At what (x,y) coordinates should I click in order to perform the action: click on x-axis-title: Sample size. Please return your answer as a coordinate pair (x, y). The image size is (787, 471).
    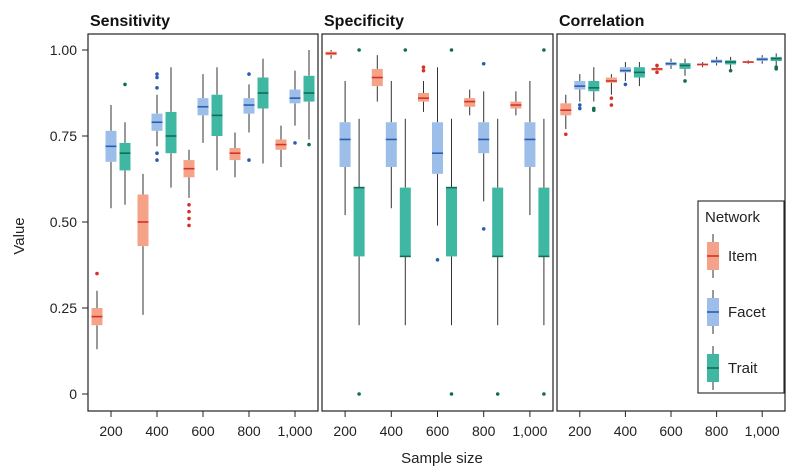
    Looking at the image, I should click on (442, 458).